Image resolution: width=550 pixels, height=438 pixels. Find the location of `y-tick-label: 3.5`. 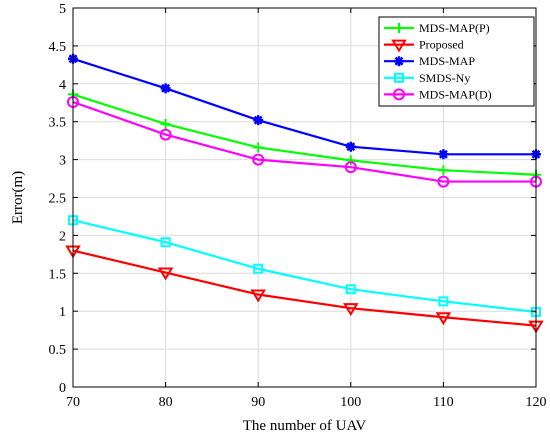

y-tick-label: 3.5 is located at coordinates (58, 123).